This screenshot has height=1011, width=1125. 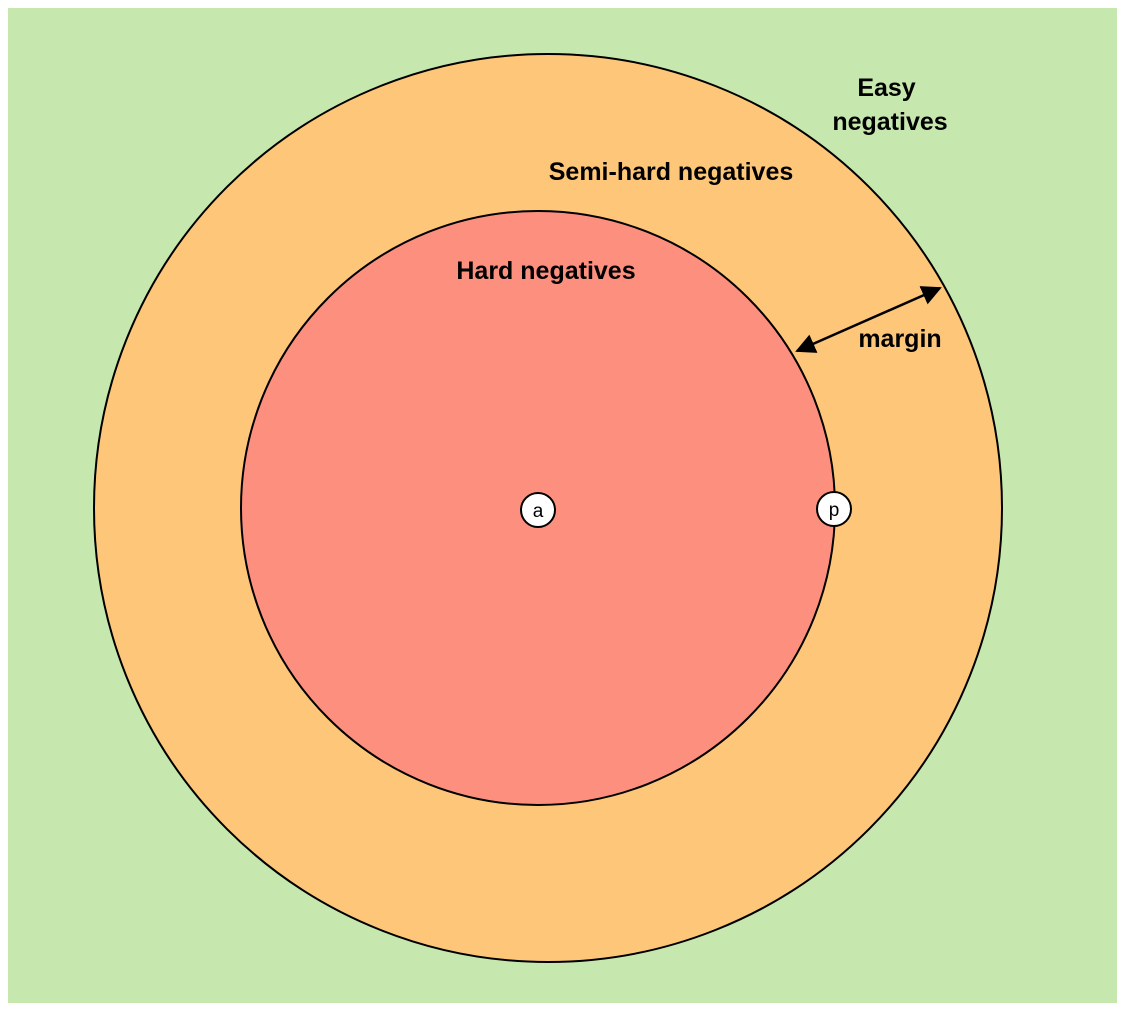 I want to click on positive-point-marker, so click(x=834, y=509).